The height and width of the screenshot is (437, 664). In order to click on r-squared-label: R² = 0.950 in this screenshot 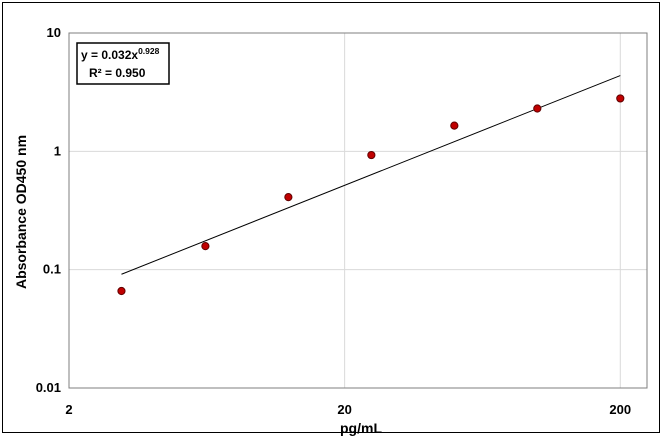, I will do `click(117, 73)`.